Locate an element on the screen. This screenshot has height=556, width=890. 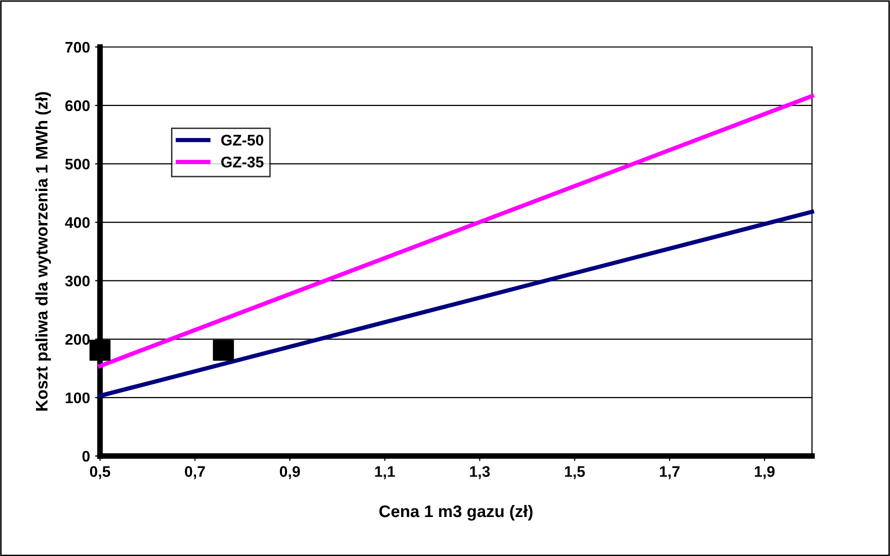
x-tick-label: 0,9 is located at coordinates (290, 473).